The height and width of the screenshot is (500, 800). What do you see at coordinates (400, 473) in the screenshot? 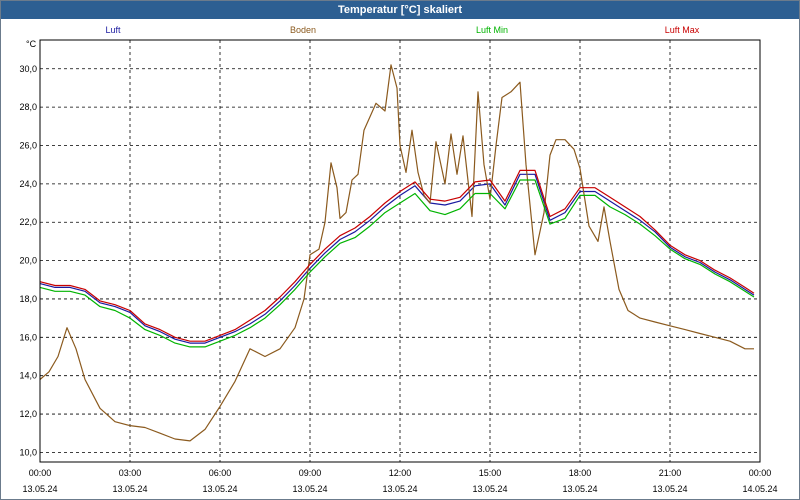
I see `x-tick-time-label: 12:00` at bounding box center [400, 473].